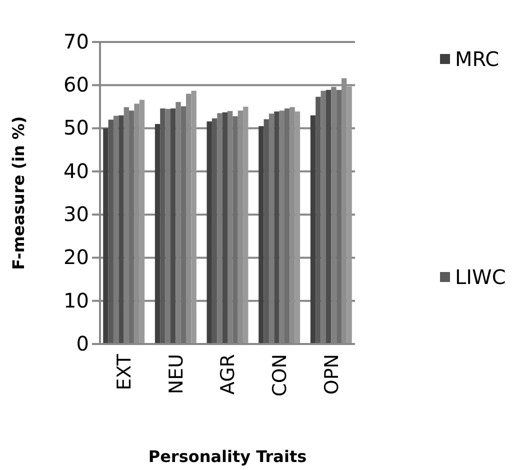  I want to click on y-tick-label: 50, so click(76, 128).